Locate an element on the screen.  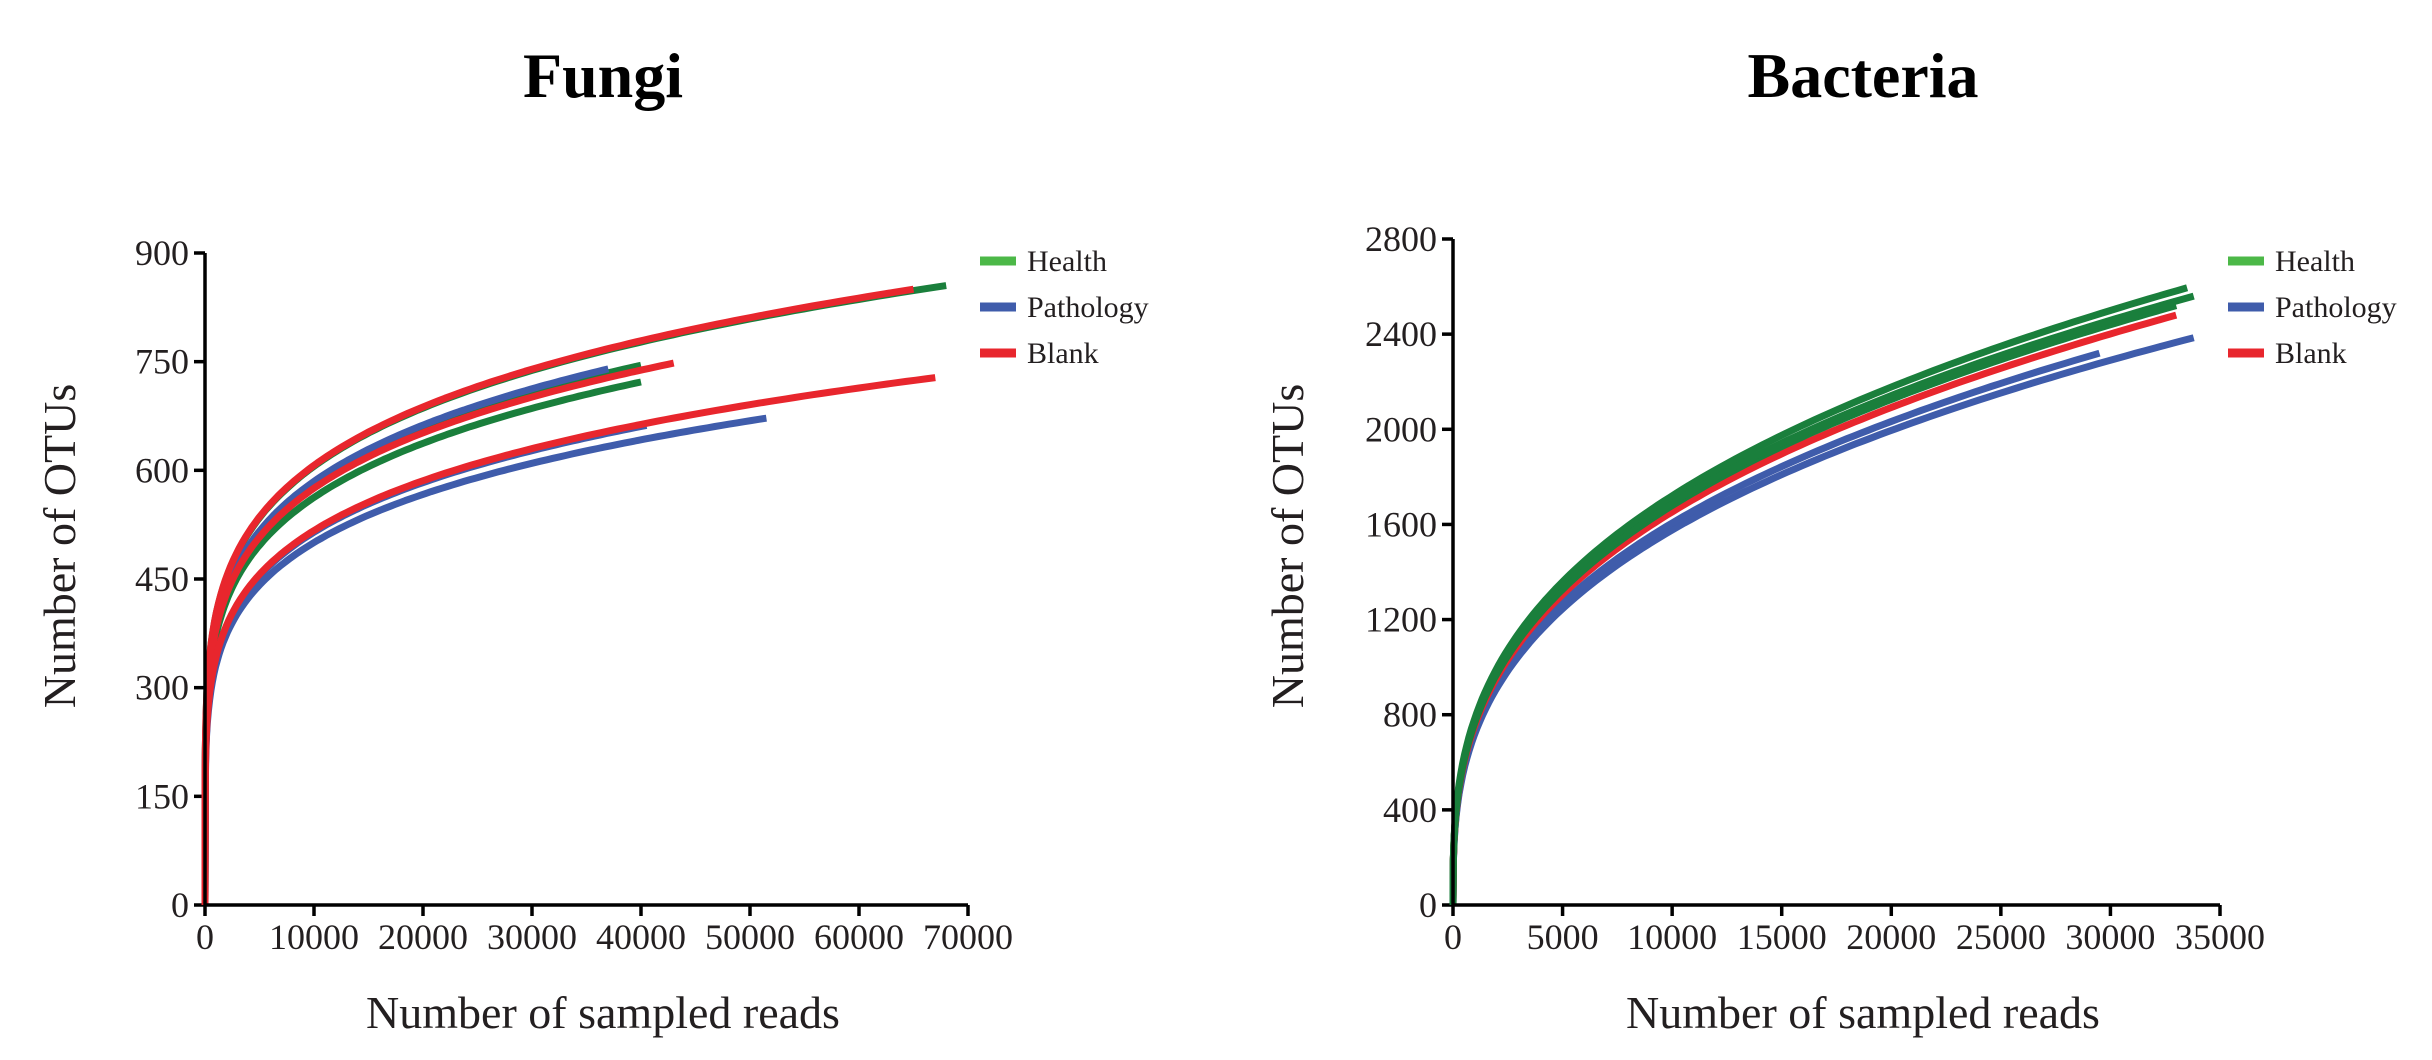
y-tick-label: 1200 is located at coordinates (1401, 620).